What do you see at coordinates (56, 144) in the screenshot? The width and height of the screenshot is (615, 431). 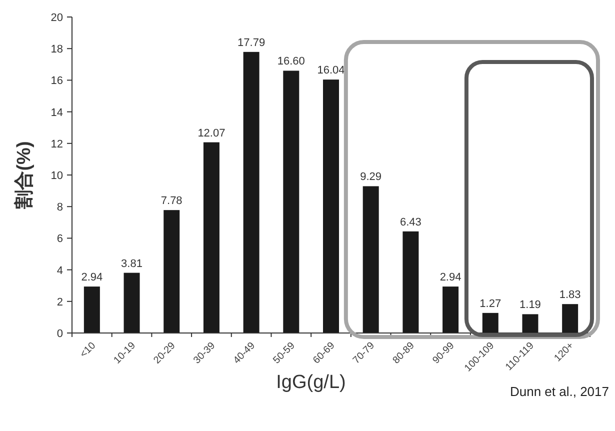 I see `y-tick-label: 12` at bounding box center [56, 144].